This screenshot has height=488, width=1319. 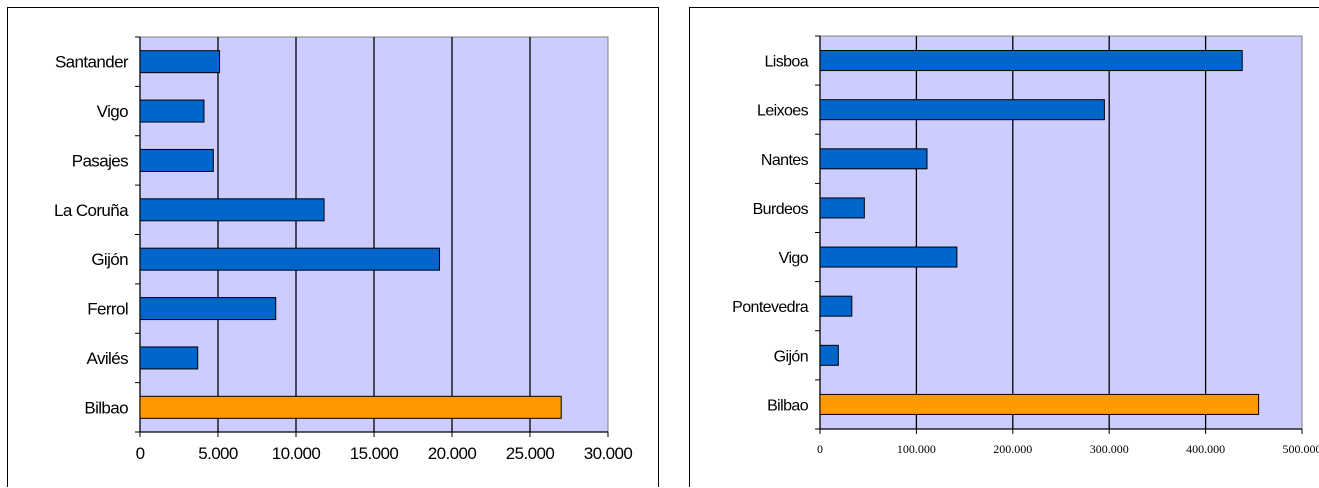 I want to click on x-tick-label: 5.000, so click(x=218, y=453).